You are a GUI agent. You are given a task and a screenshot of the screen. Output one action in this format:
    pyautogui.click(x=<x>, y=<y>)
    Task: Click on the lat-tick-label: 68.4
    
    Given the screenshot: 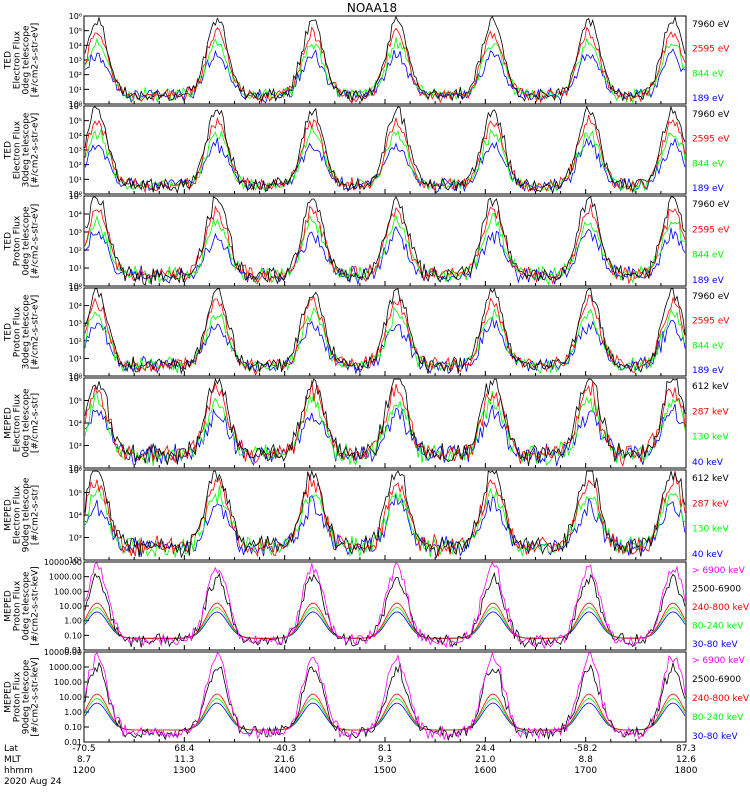 What is the action you would take?
    pyautogui.click(x=184, y=749)
    